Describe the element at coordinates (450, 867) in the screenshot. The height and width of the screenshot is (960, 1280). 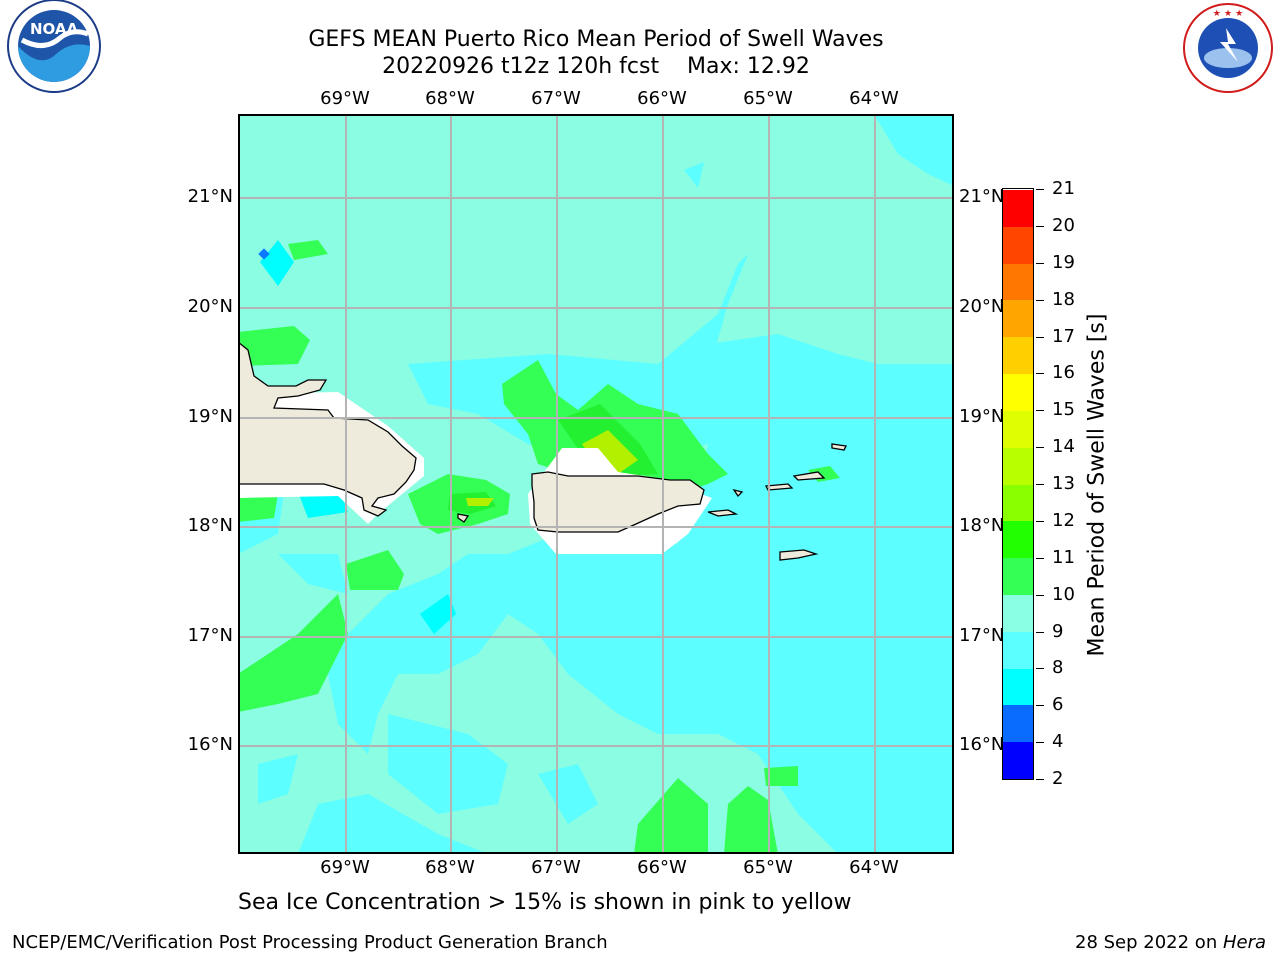
I see `lon-label-bottom: 68°W` at that location.